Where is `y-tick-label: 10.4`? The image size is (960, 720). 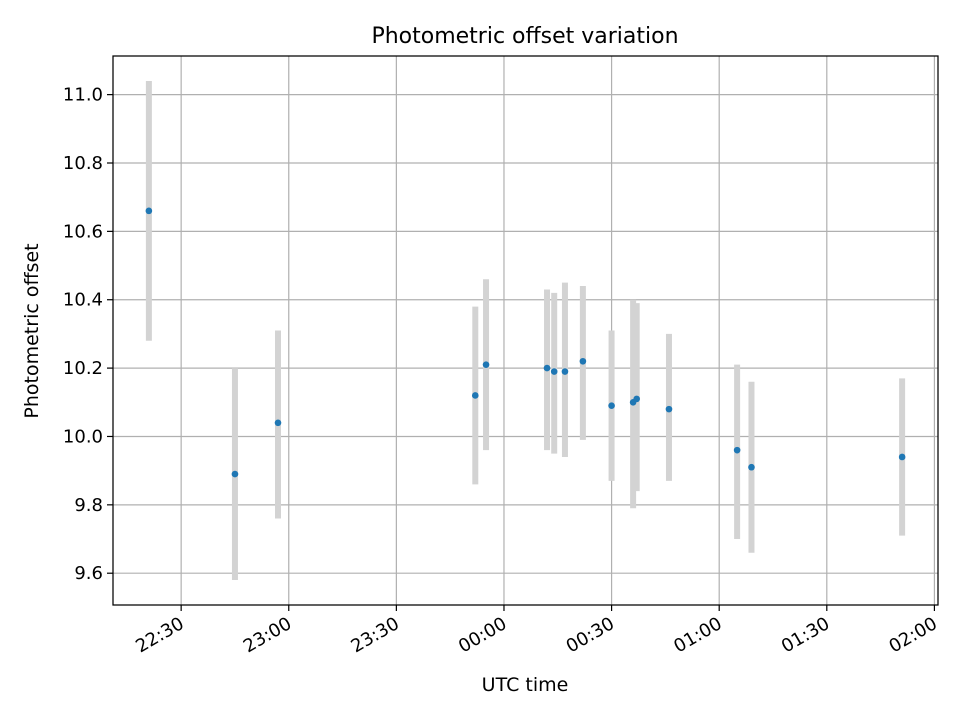
y-tick-label: 10.4 is located at coordinates (83, 300).